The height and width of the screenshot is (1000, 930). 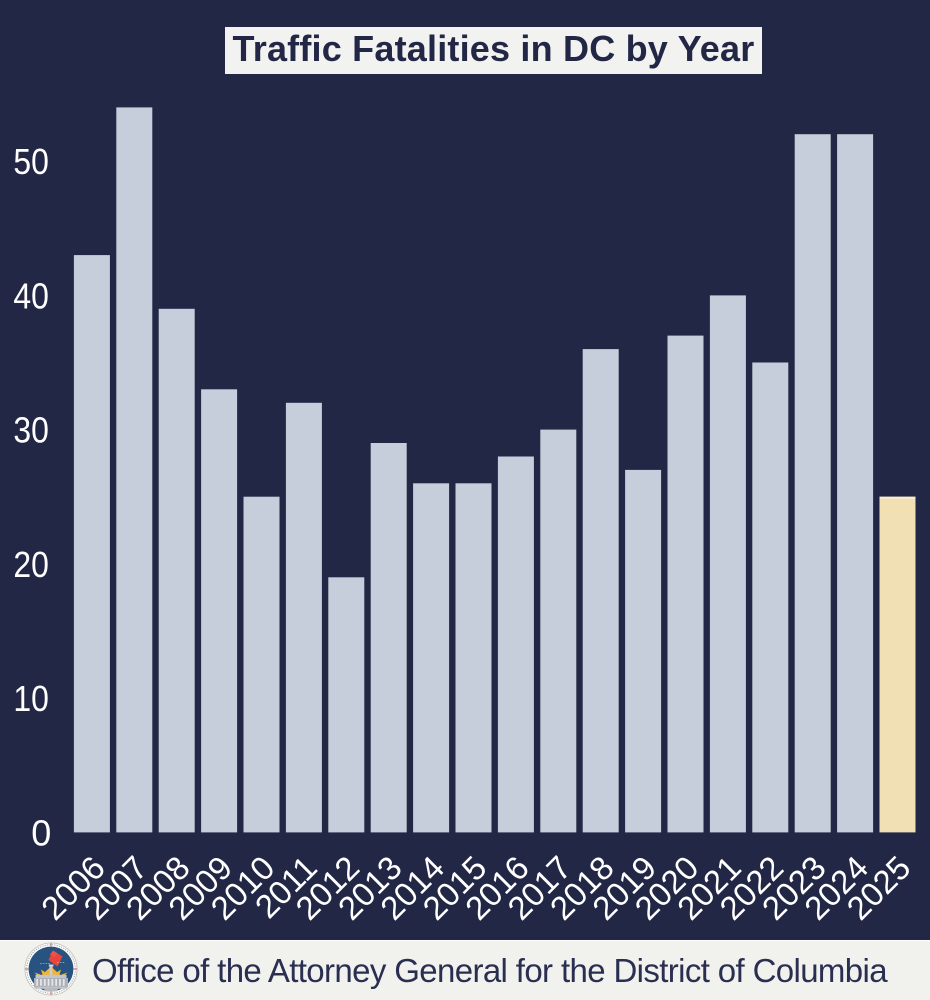 What do you see at coordinates (31, 430) in the screenshot?
I see `svg-text: 30` at bounding box center [31, 430].